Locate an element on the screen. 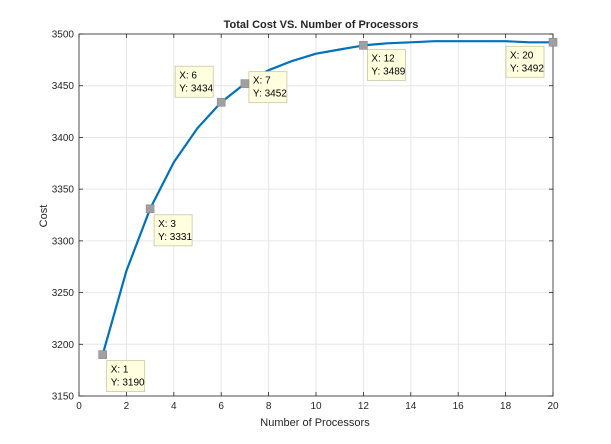 This screenshot has height=444, width=611. x-tick-label: 2 is located at coordinates (127, 406).